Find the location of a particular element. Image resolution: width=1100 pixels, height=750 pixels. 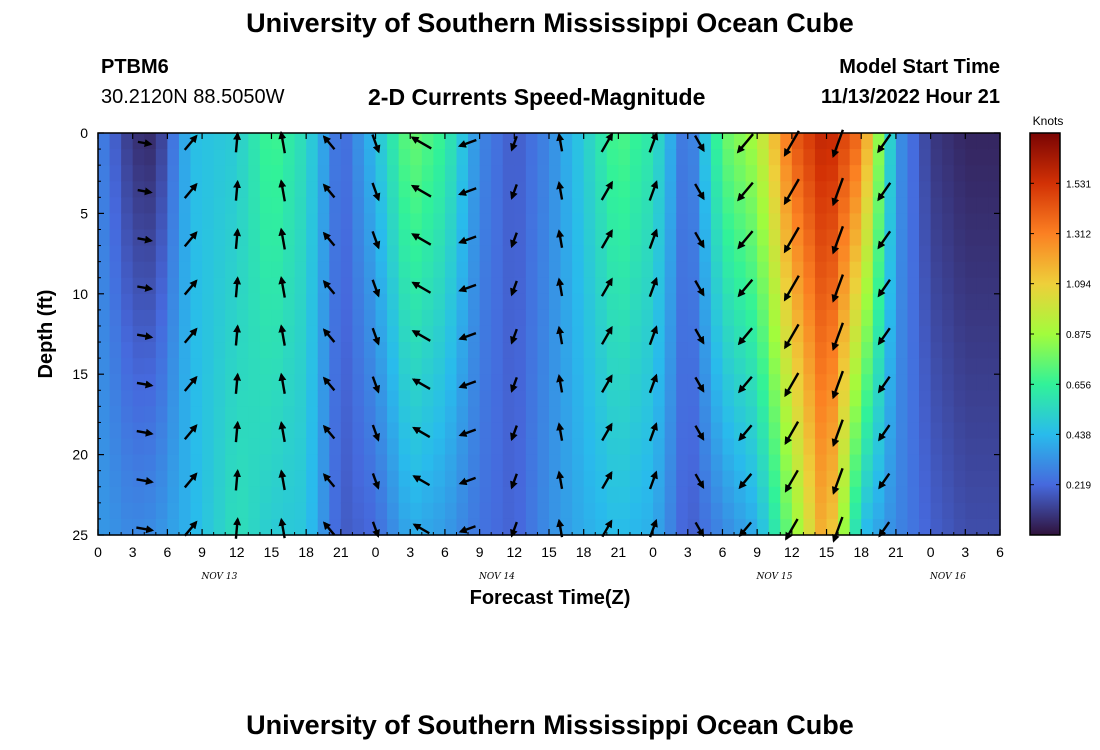

x-tick-label: 12 is located at coordinates (237, 552).